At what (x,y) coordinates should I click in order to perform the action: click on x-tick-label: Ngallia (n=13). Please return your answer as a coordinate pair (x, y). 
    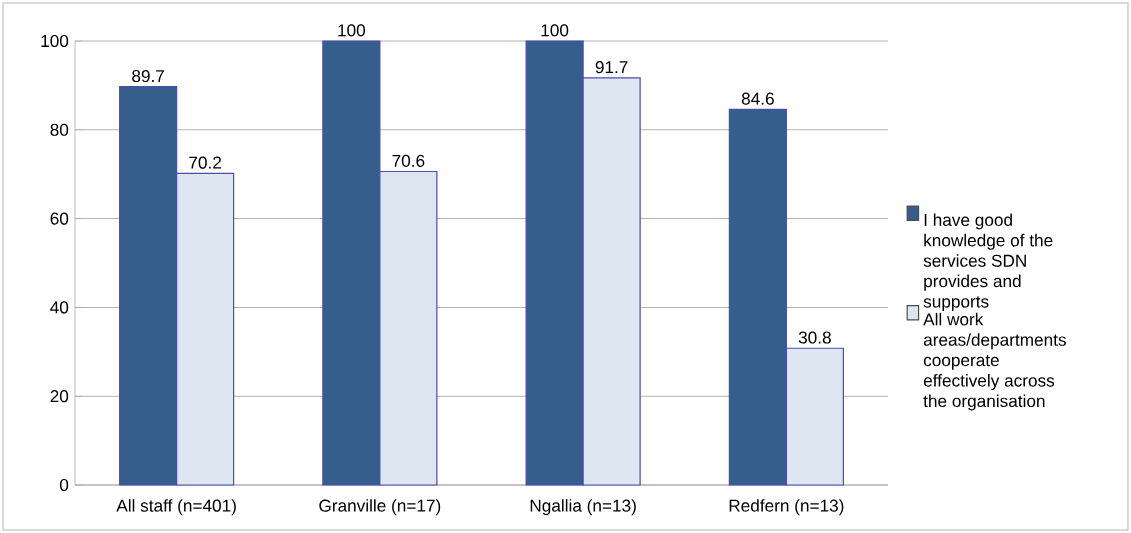
    Looking at the image, I should click on (583, 507).